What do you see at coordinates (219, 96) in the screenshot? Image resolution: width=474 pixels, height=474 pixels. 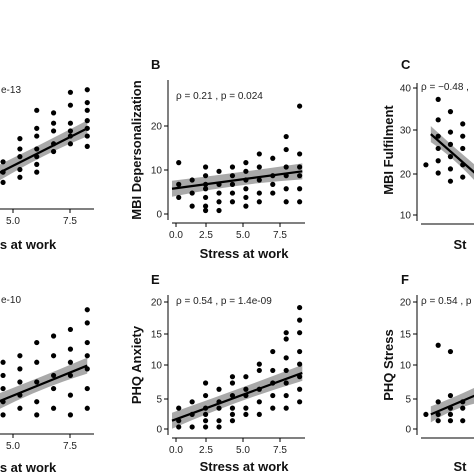 I see `correlation-annotation: ρ = 0.21 , p = 0.024` at bounding box center [219, 96].